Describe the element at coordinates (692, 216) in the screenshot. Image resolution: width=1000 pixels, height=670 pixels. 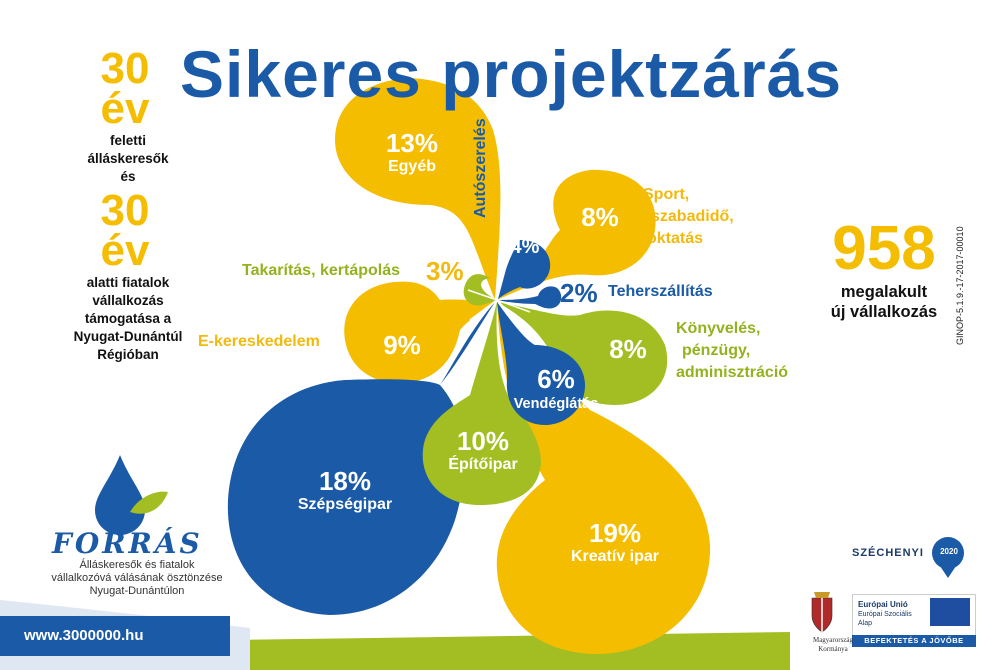
I see `petal-sport-label-line: szabadidő,` at that location.